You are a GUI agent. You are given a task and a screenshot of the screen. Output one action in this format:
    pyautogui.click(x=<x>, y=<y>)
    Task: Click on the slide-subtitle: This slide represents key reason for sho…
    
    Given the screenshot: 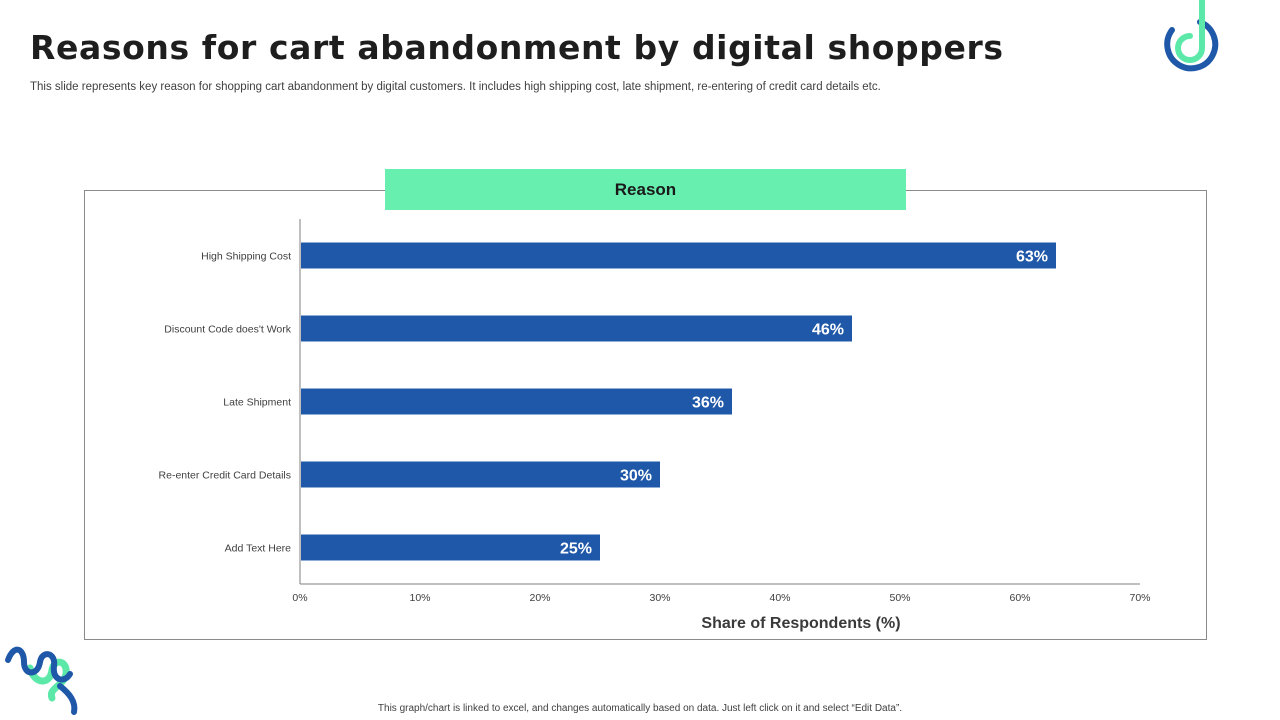 What is the action you would take?
    pyautogui.click(x=455, y=87)
    